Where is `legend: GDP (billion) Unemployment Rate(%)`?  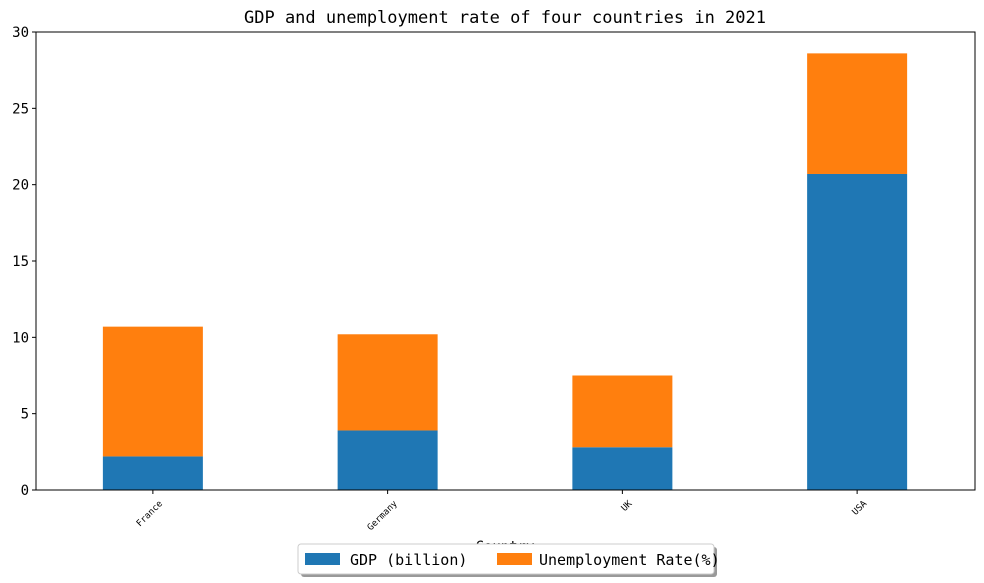 legend: GDP (billion) Unemployment Rate(%) is located at coordinates (508, 560).